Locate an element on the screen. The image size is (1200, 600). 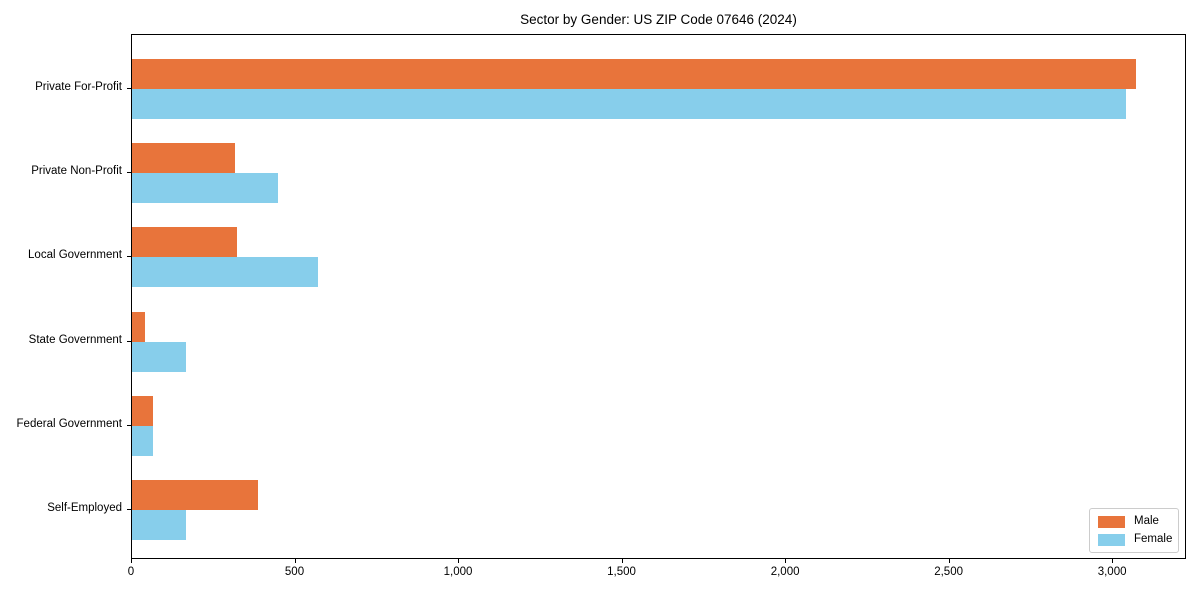
y-axis-label: Local Government is located at coordinates (75, 255).